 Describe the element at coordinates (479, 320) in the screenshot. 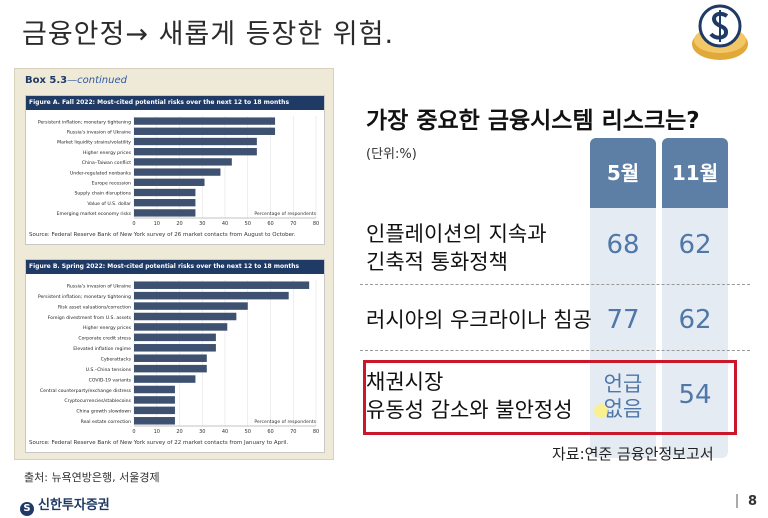

I see `row-2-label: 러시아의 우크라이나 침공` at that location.